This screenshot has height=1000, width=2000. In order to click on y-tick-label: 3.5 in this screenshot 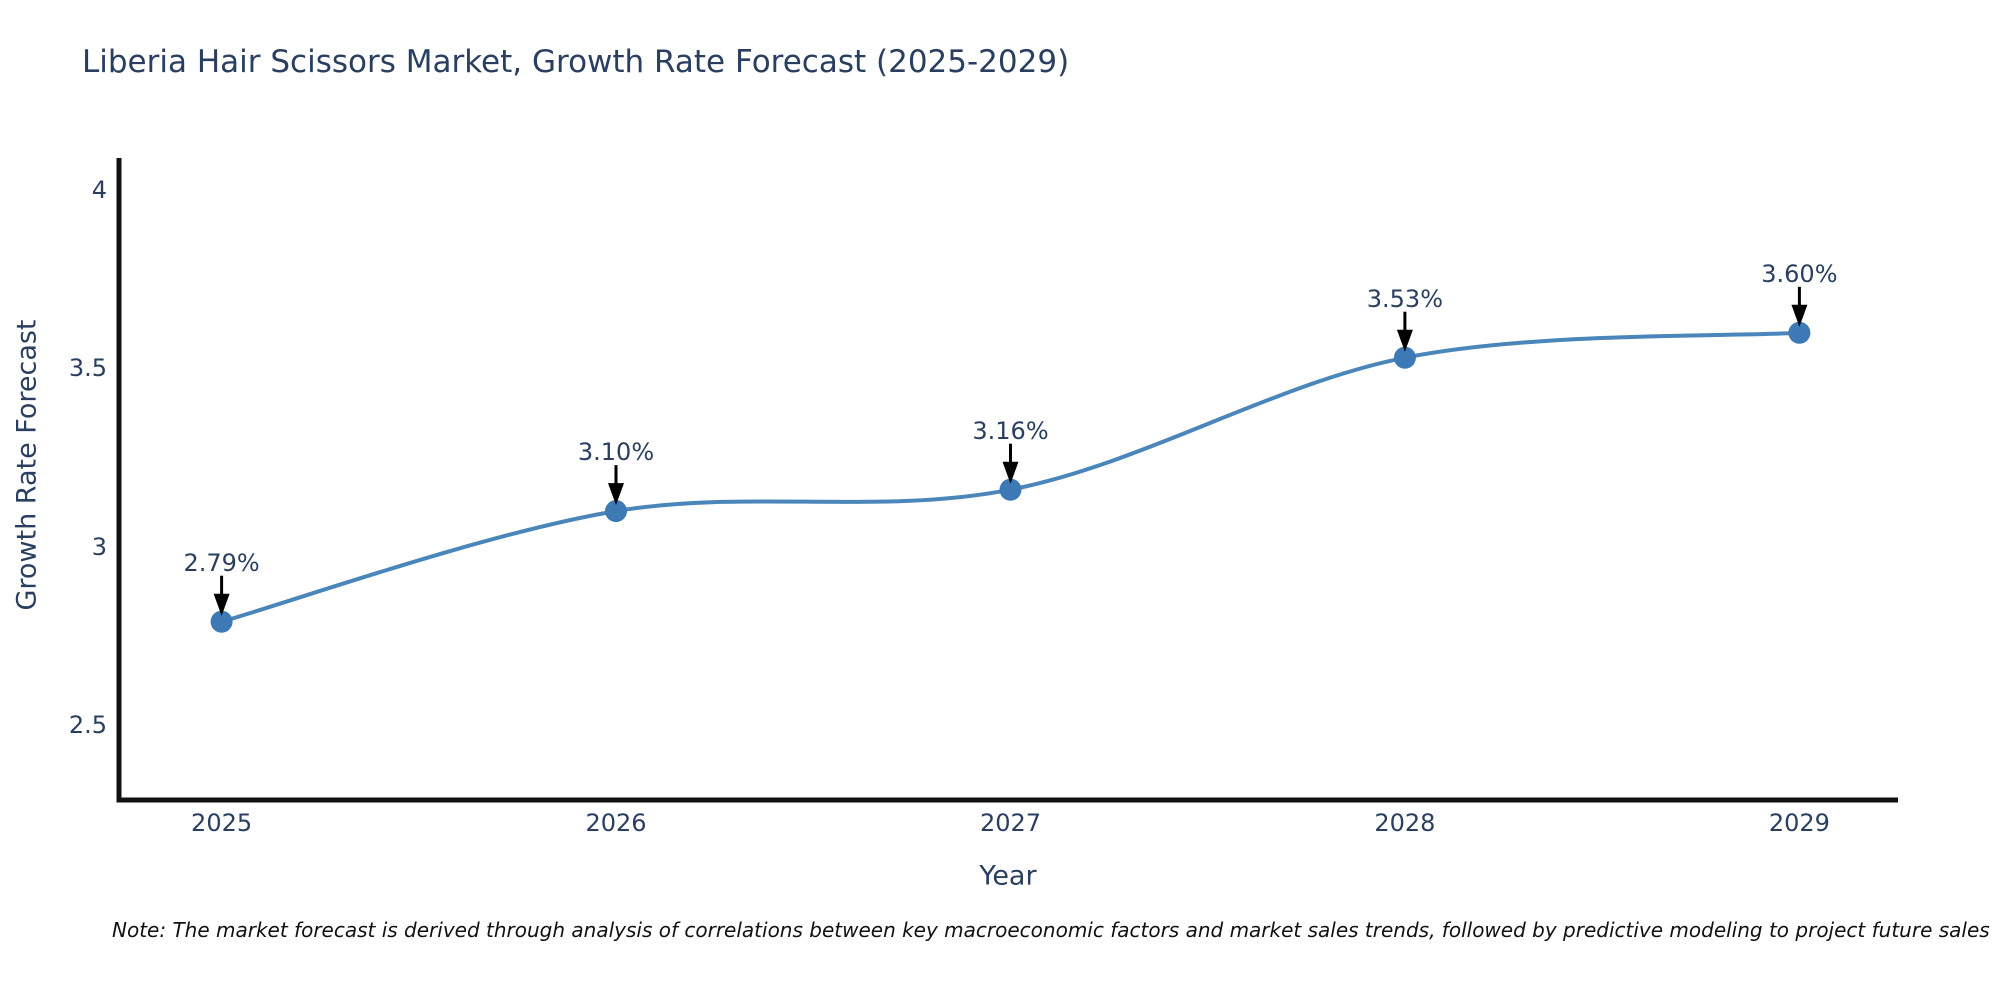, I will do `click(87, 368)`.